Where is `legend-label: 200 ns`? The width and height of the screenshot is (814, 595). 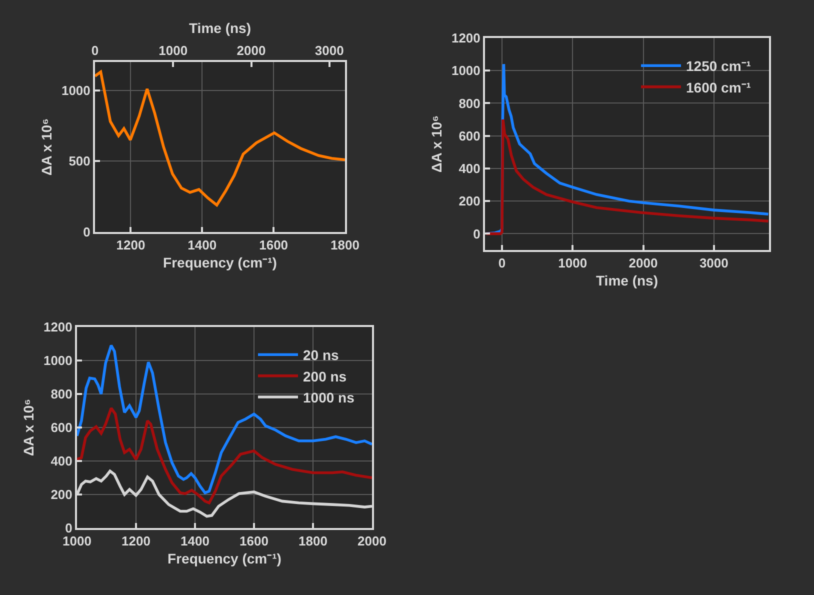 legend-label: 200 ns is located at coordinates (325, 376).